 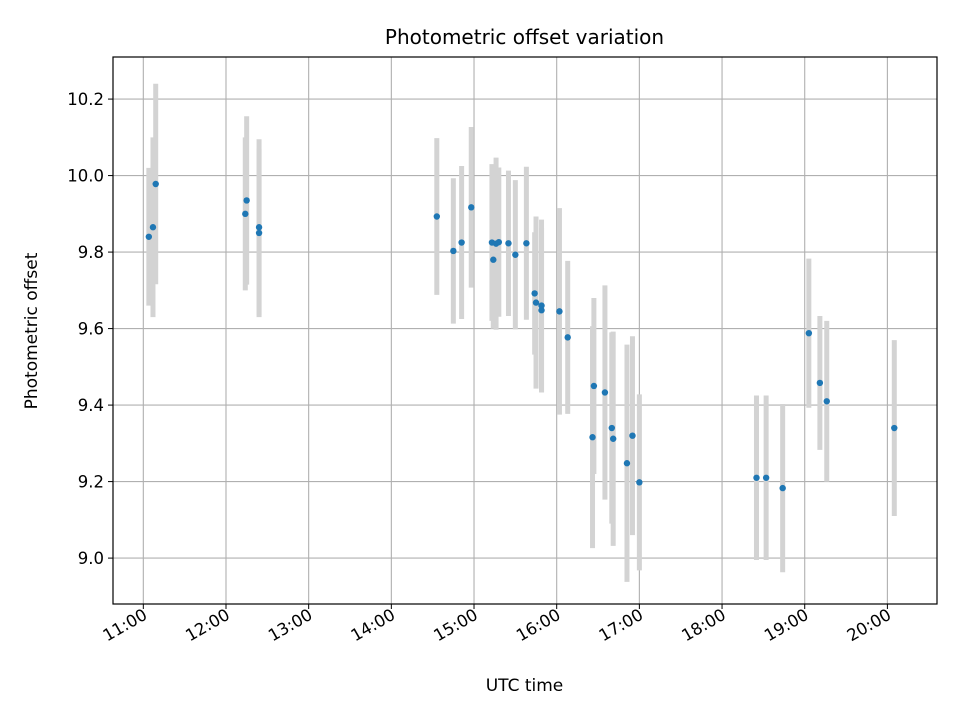 I want to click on x-axis-label: UTC time, so click(x=525, y=686).